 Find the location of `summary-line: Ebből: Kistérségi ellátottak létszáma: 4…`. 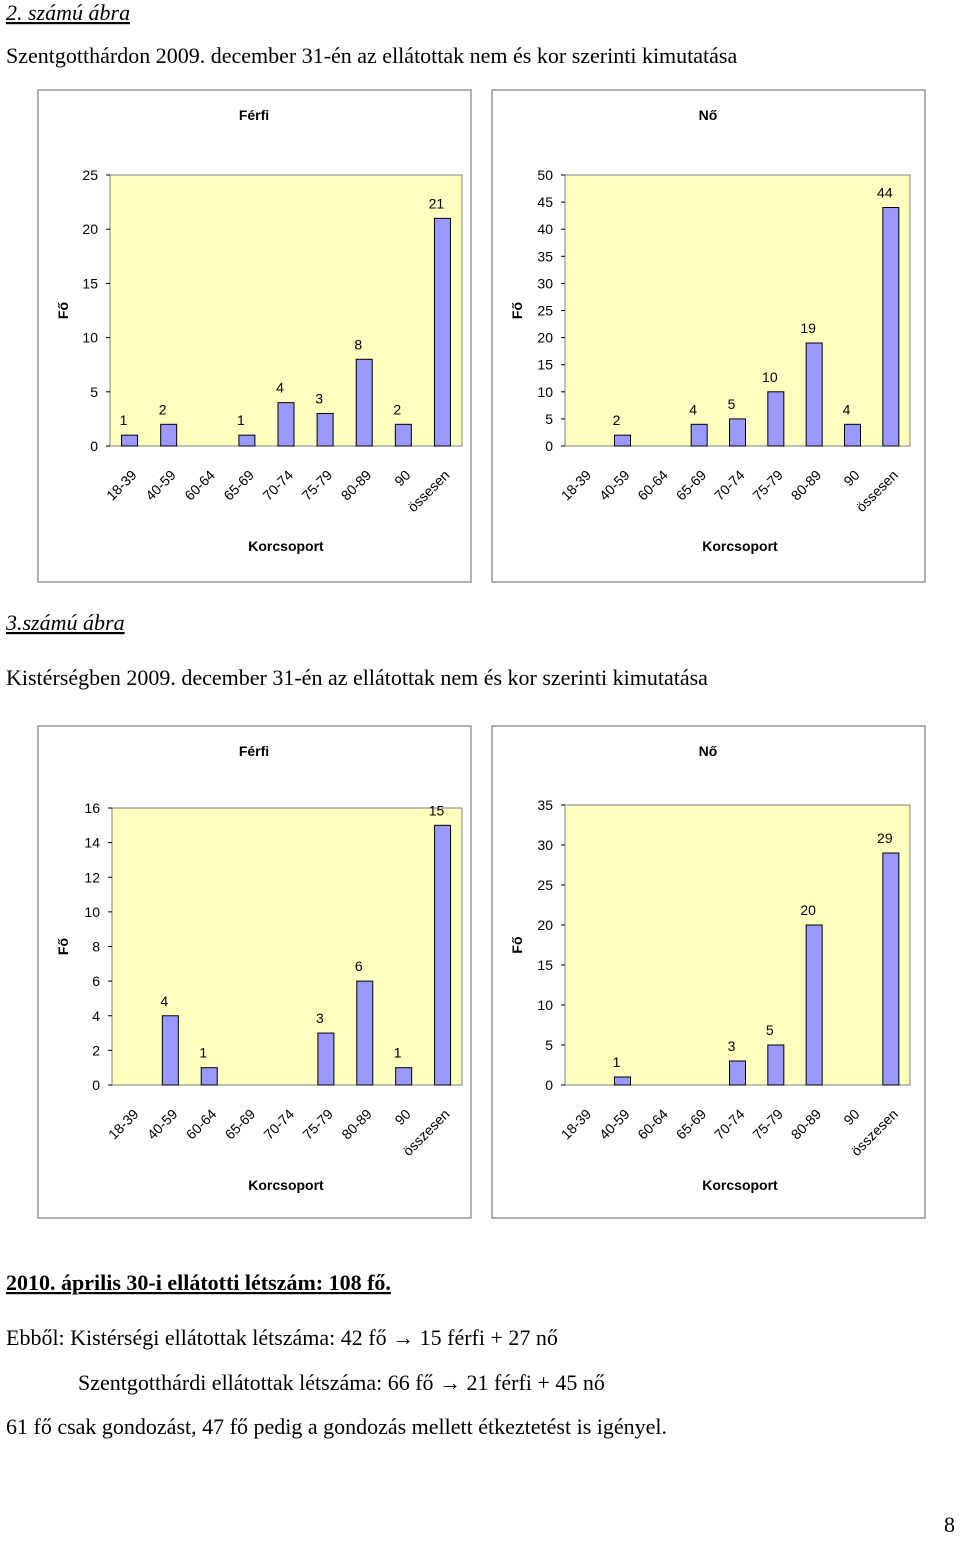

summary-line: Ebből: Kistérségi ellátottak létszáma: 4… is located at coordinates (282, 1337).